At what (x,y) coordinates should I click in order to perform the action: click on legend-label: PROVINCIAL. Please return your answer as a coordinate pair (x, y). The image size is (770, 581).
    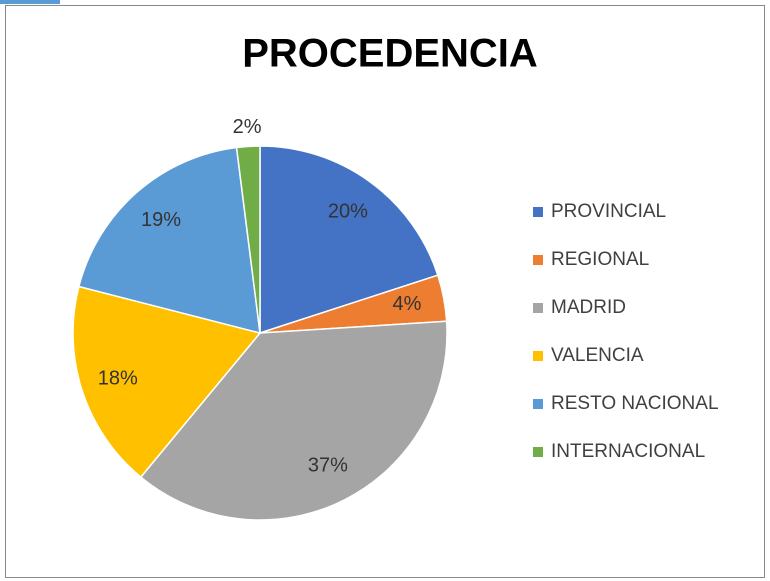
    Looking at the image, I should click on (608, 211).